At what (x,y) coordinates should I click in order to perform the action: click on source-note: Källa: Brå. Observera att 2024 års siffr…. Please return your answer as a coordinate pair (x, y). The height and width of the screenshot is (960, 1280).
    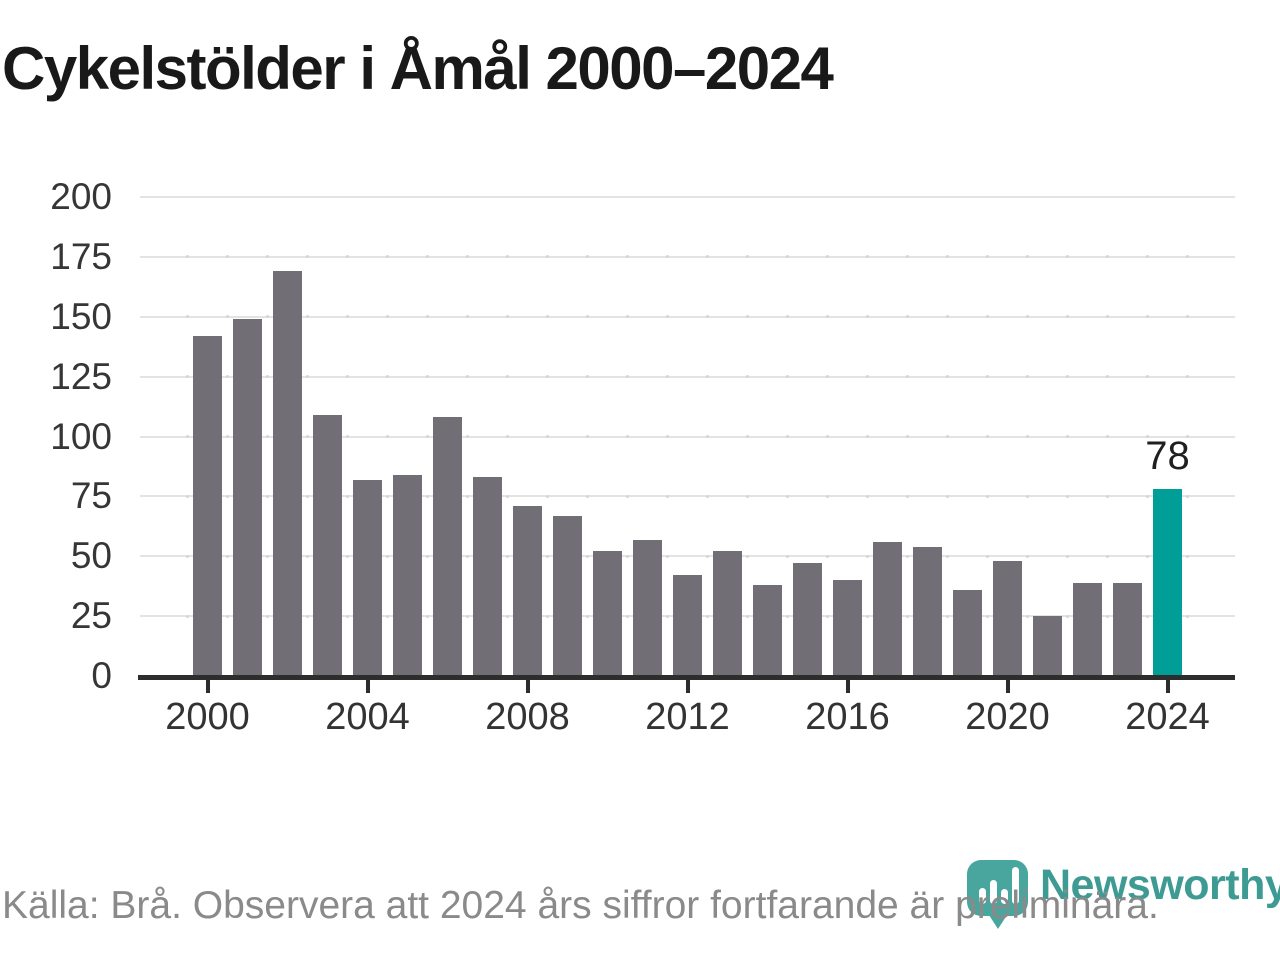
    Looking at the image, I should click on (580, 905).